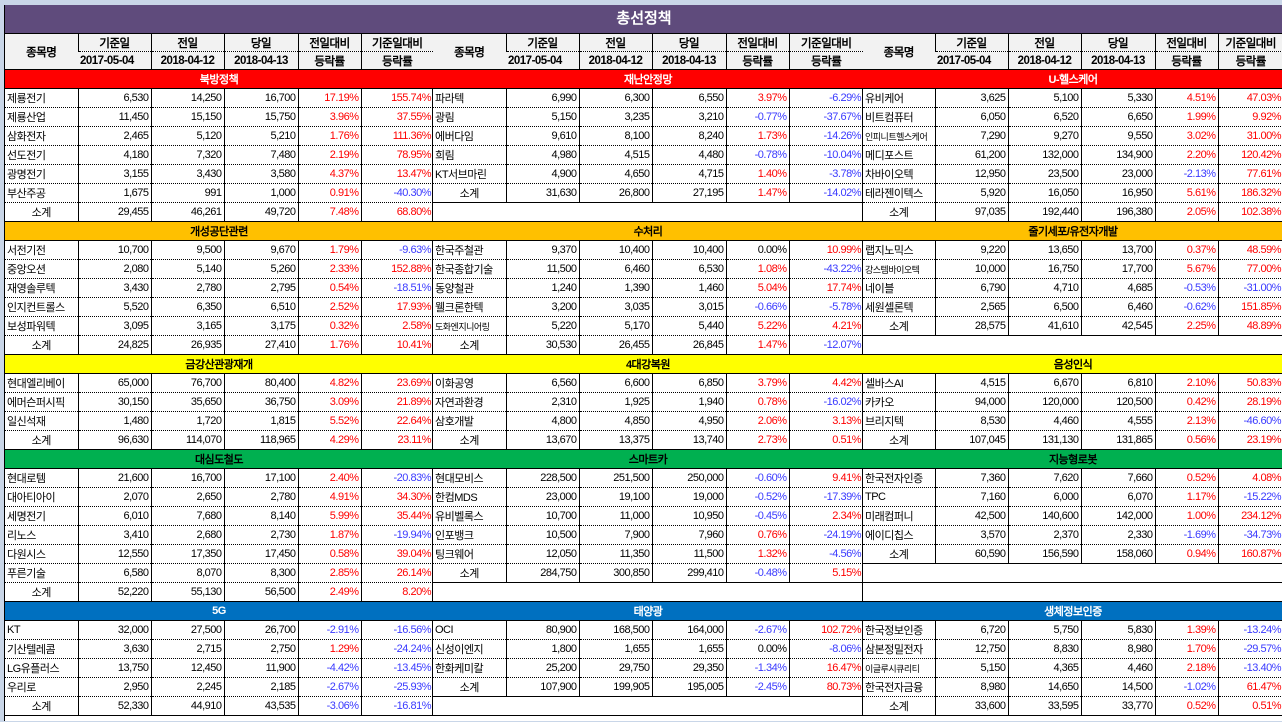 The height and width of the screenshot is (722, 1282). I want to click on dod-change: 1.87%, so click(329, 535).